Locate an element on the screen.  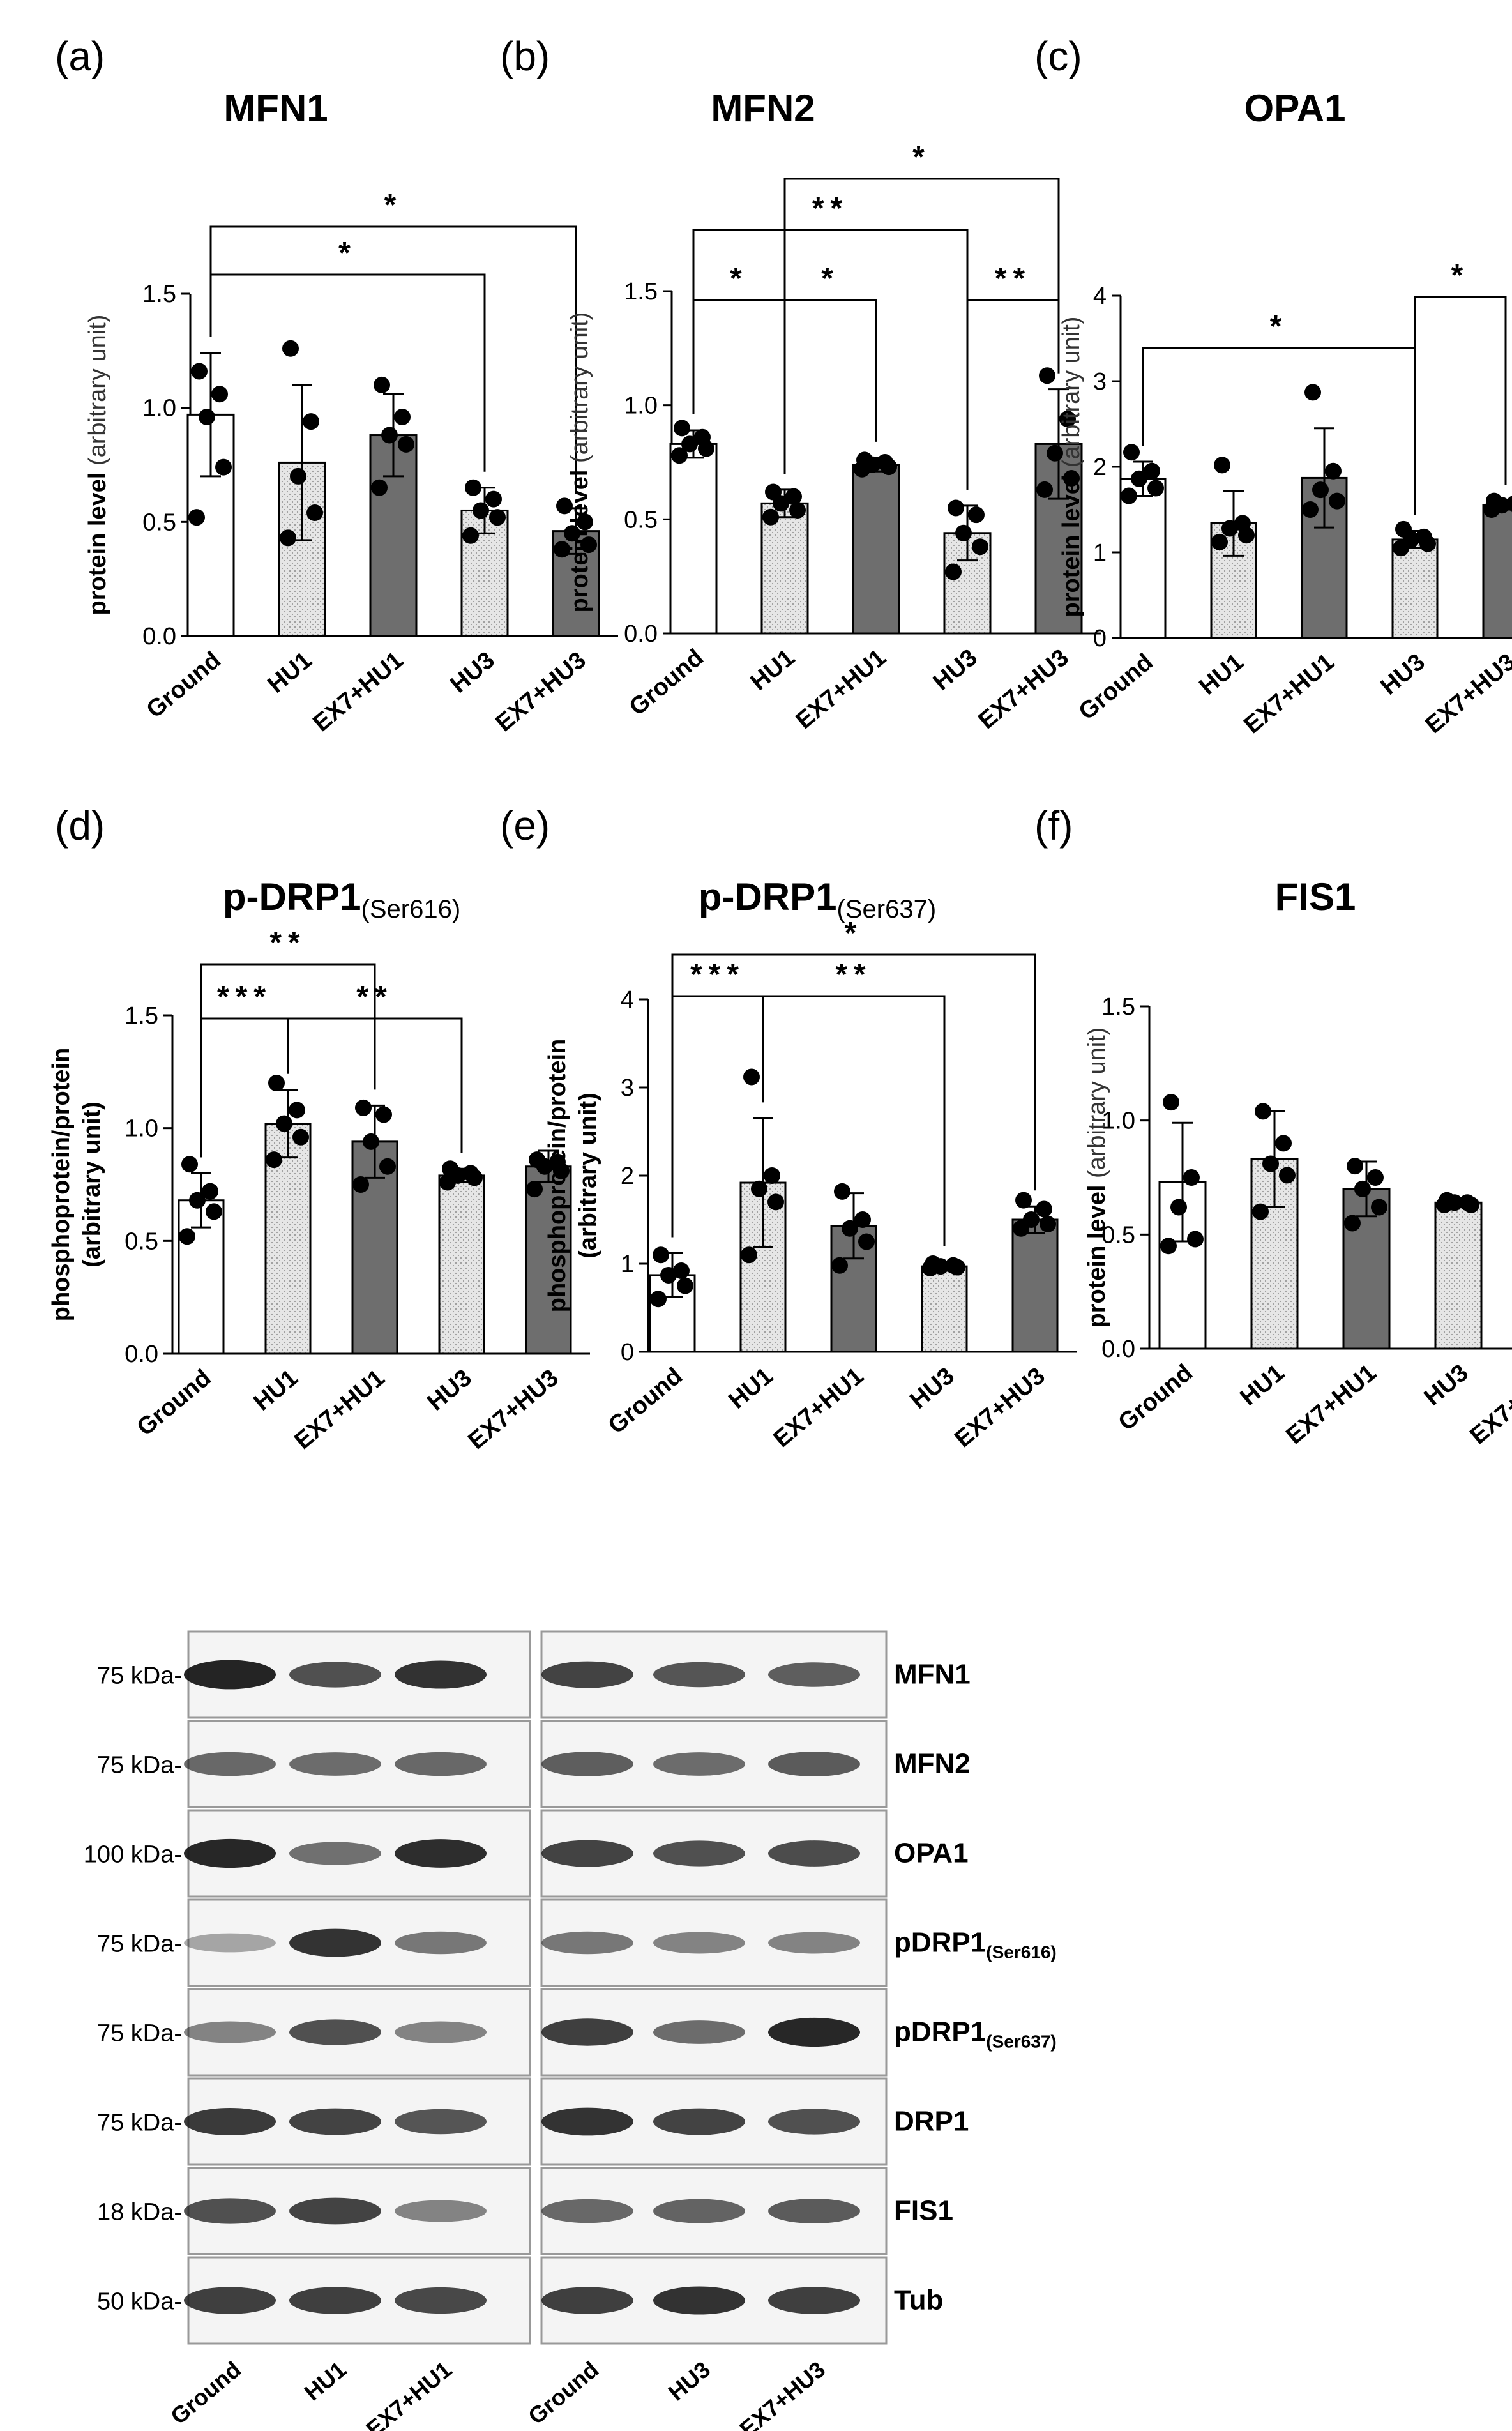
blot-protein-label: OPA1 is located at coordinates (931, 1853).